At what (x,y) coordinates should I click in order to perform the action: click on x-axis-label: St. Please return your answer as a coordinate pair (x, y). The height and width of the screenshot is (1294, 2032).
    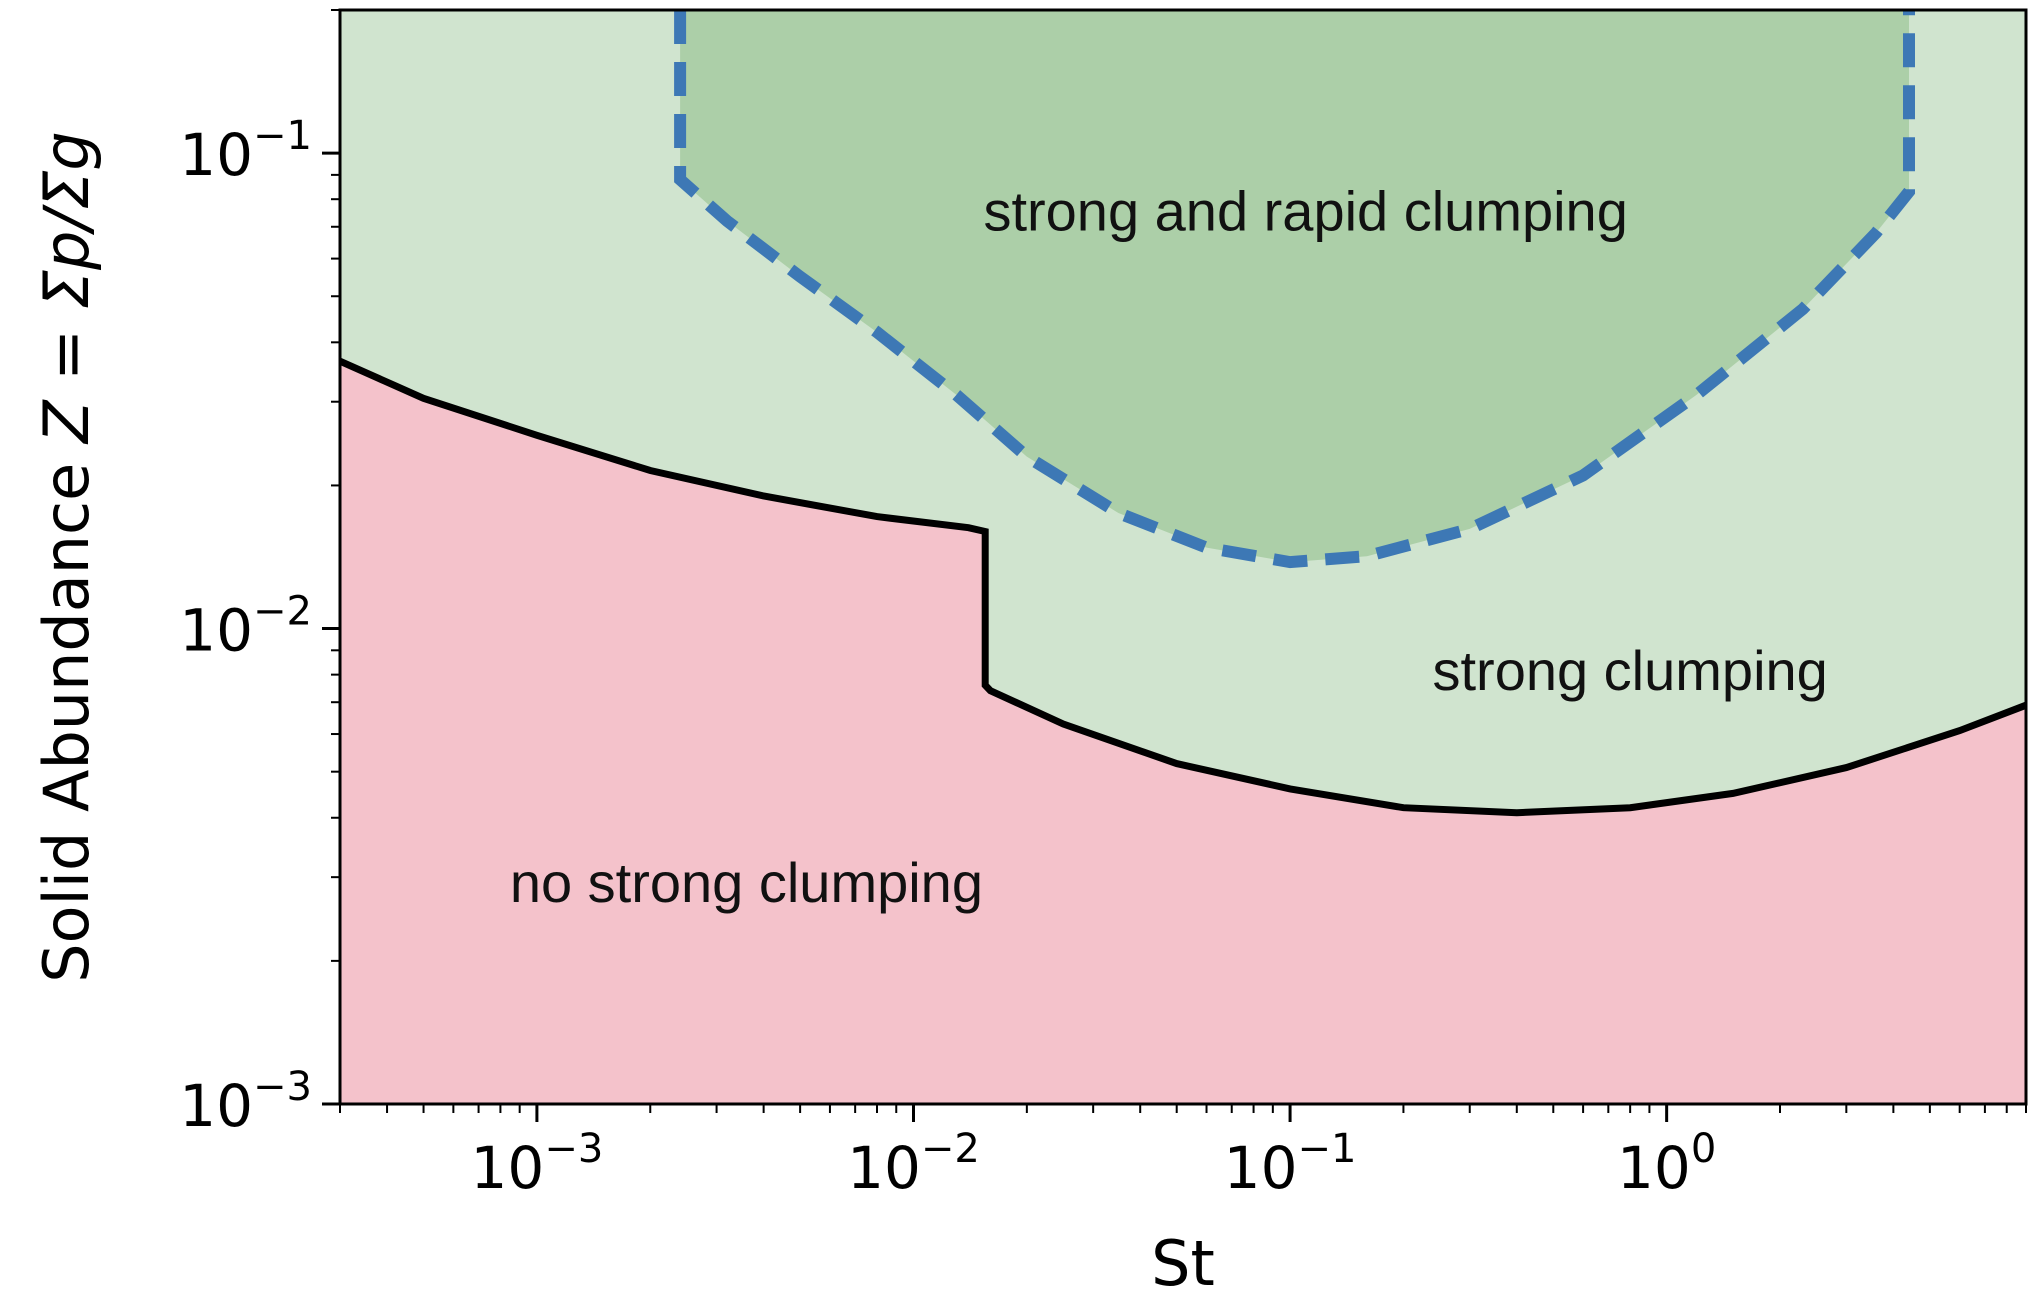
    Looking at the image, I should click on (1183, 1260).